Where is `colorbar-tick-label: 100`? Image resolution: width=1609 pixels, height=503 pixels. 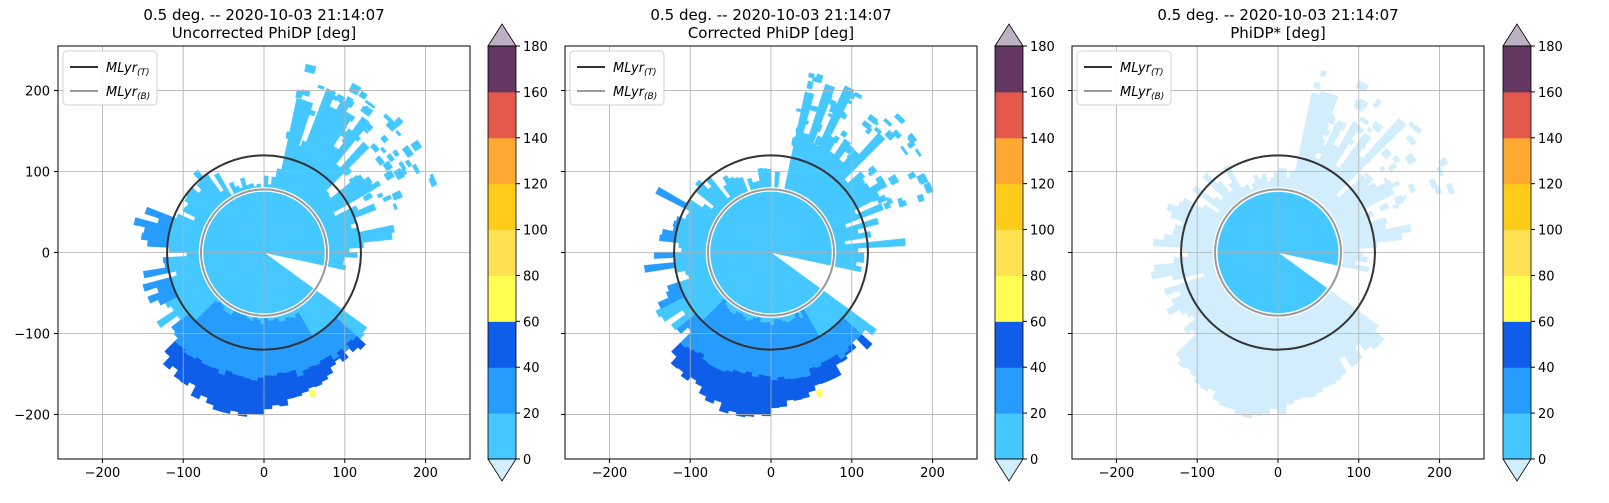 colorbar-tick-label: 100 is located at coordinates (535, 231).